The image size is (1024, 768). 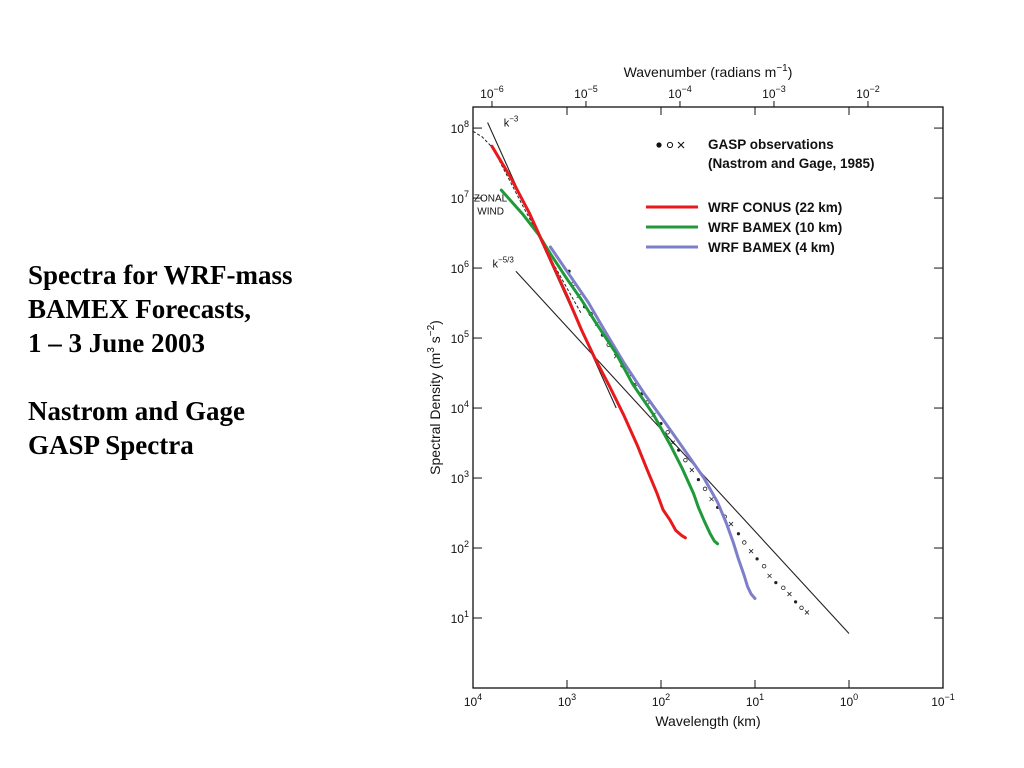 What do you see at coordinates (434, 397) in the screenshot?
I see `y-axis-label: Spectral Density (m3 s−2)` at bounding box center [434, 397].